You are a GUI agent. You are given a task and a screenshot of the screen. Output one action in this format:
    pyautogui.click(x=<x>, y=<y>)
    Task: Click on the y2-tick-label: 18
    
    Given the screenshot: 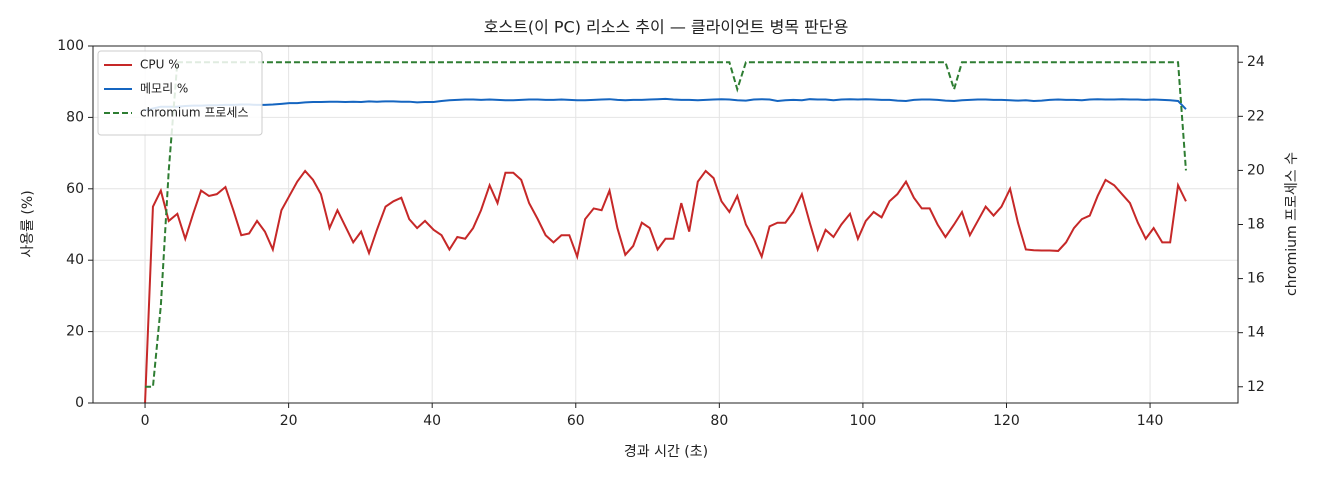 What is the action you would take?
    pyautogui.click(x=1256, y=225)
    